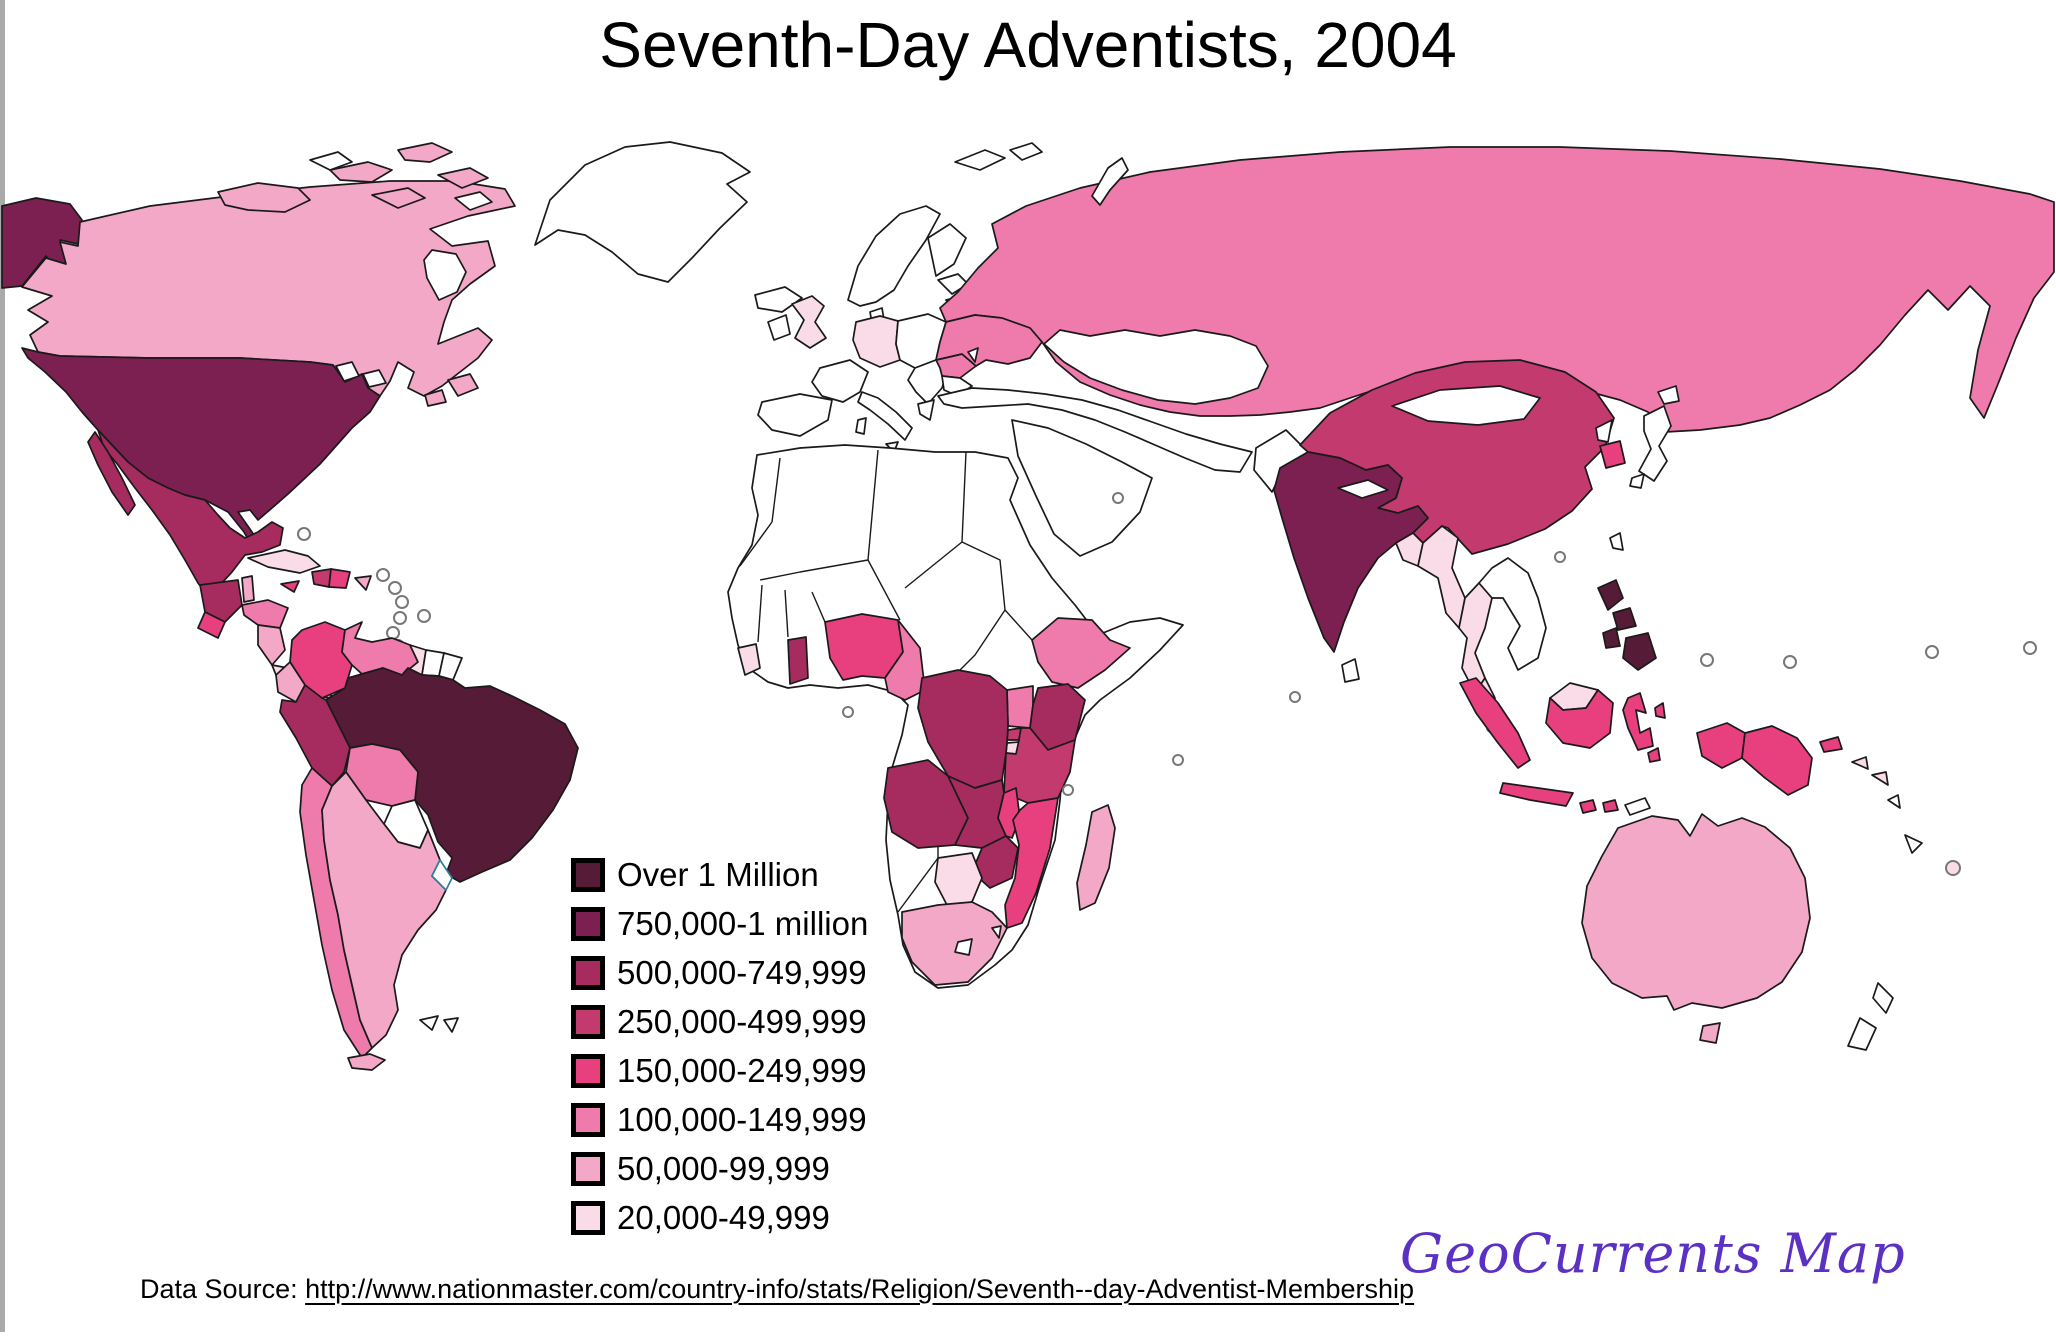  What do you see at coordinates (1777, 760) in the screenshot?
I see `country-papua-new-guinea` at bounding box center [1777, 760].